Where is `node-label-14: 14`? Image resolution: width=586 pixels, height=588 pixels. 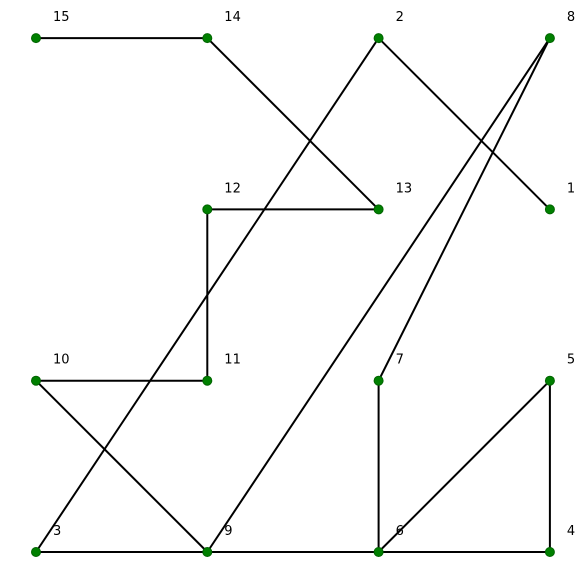
node-label-14: 14 is located at coordinates (232, 17).